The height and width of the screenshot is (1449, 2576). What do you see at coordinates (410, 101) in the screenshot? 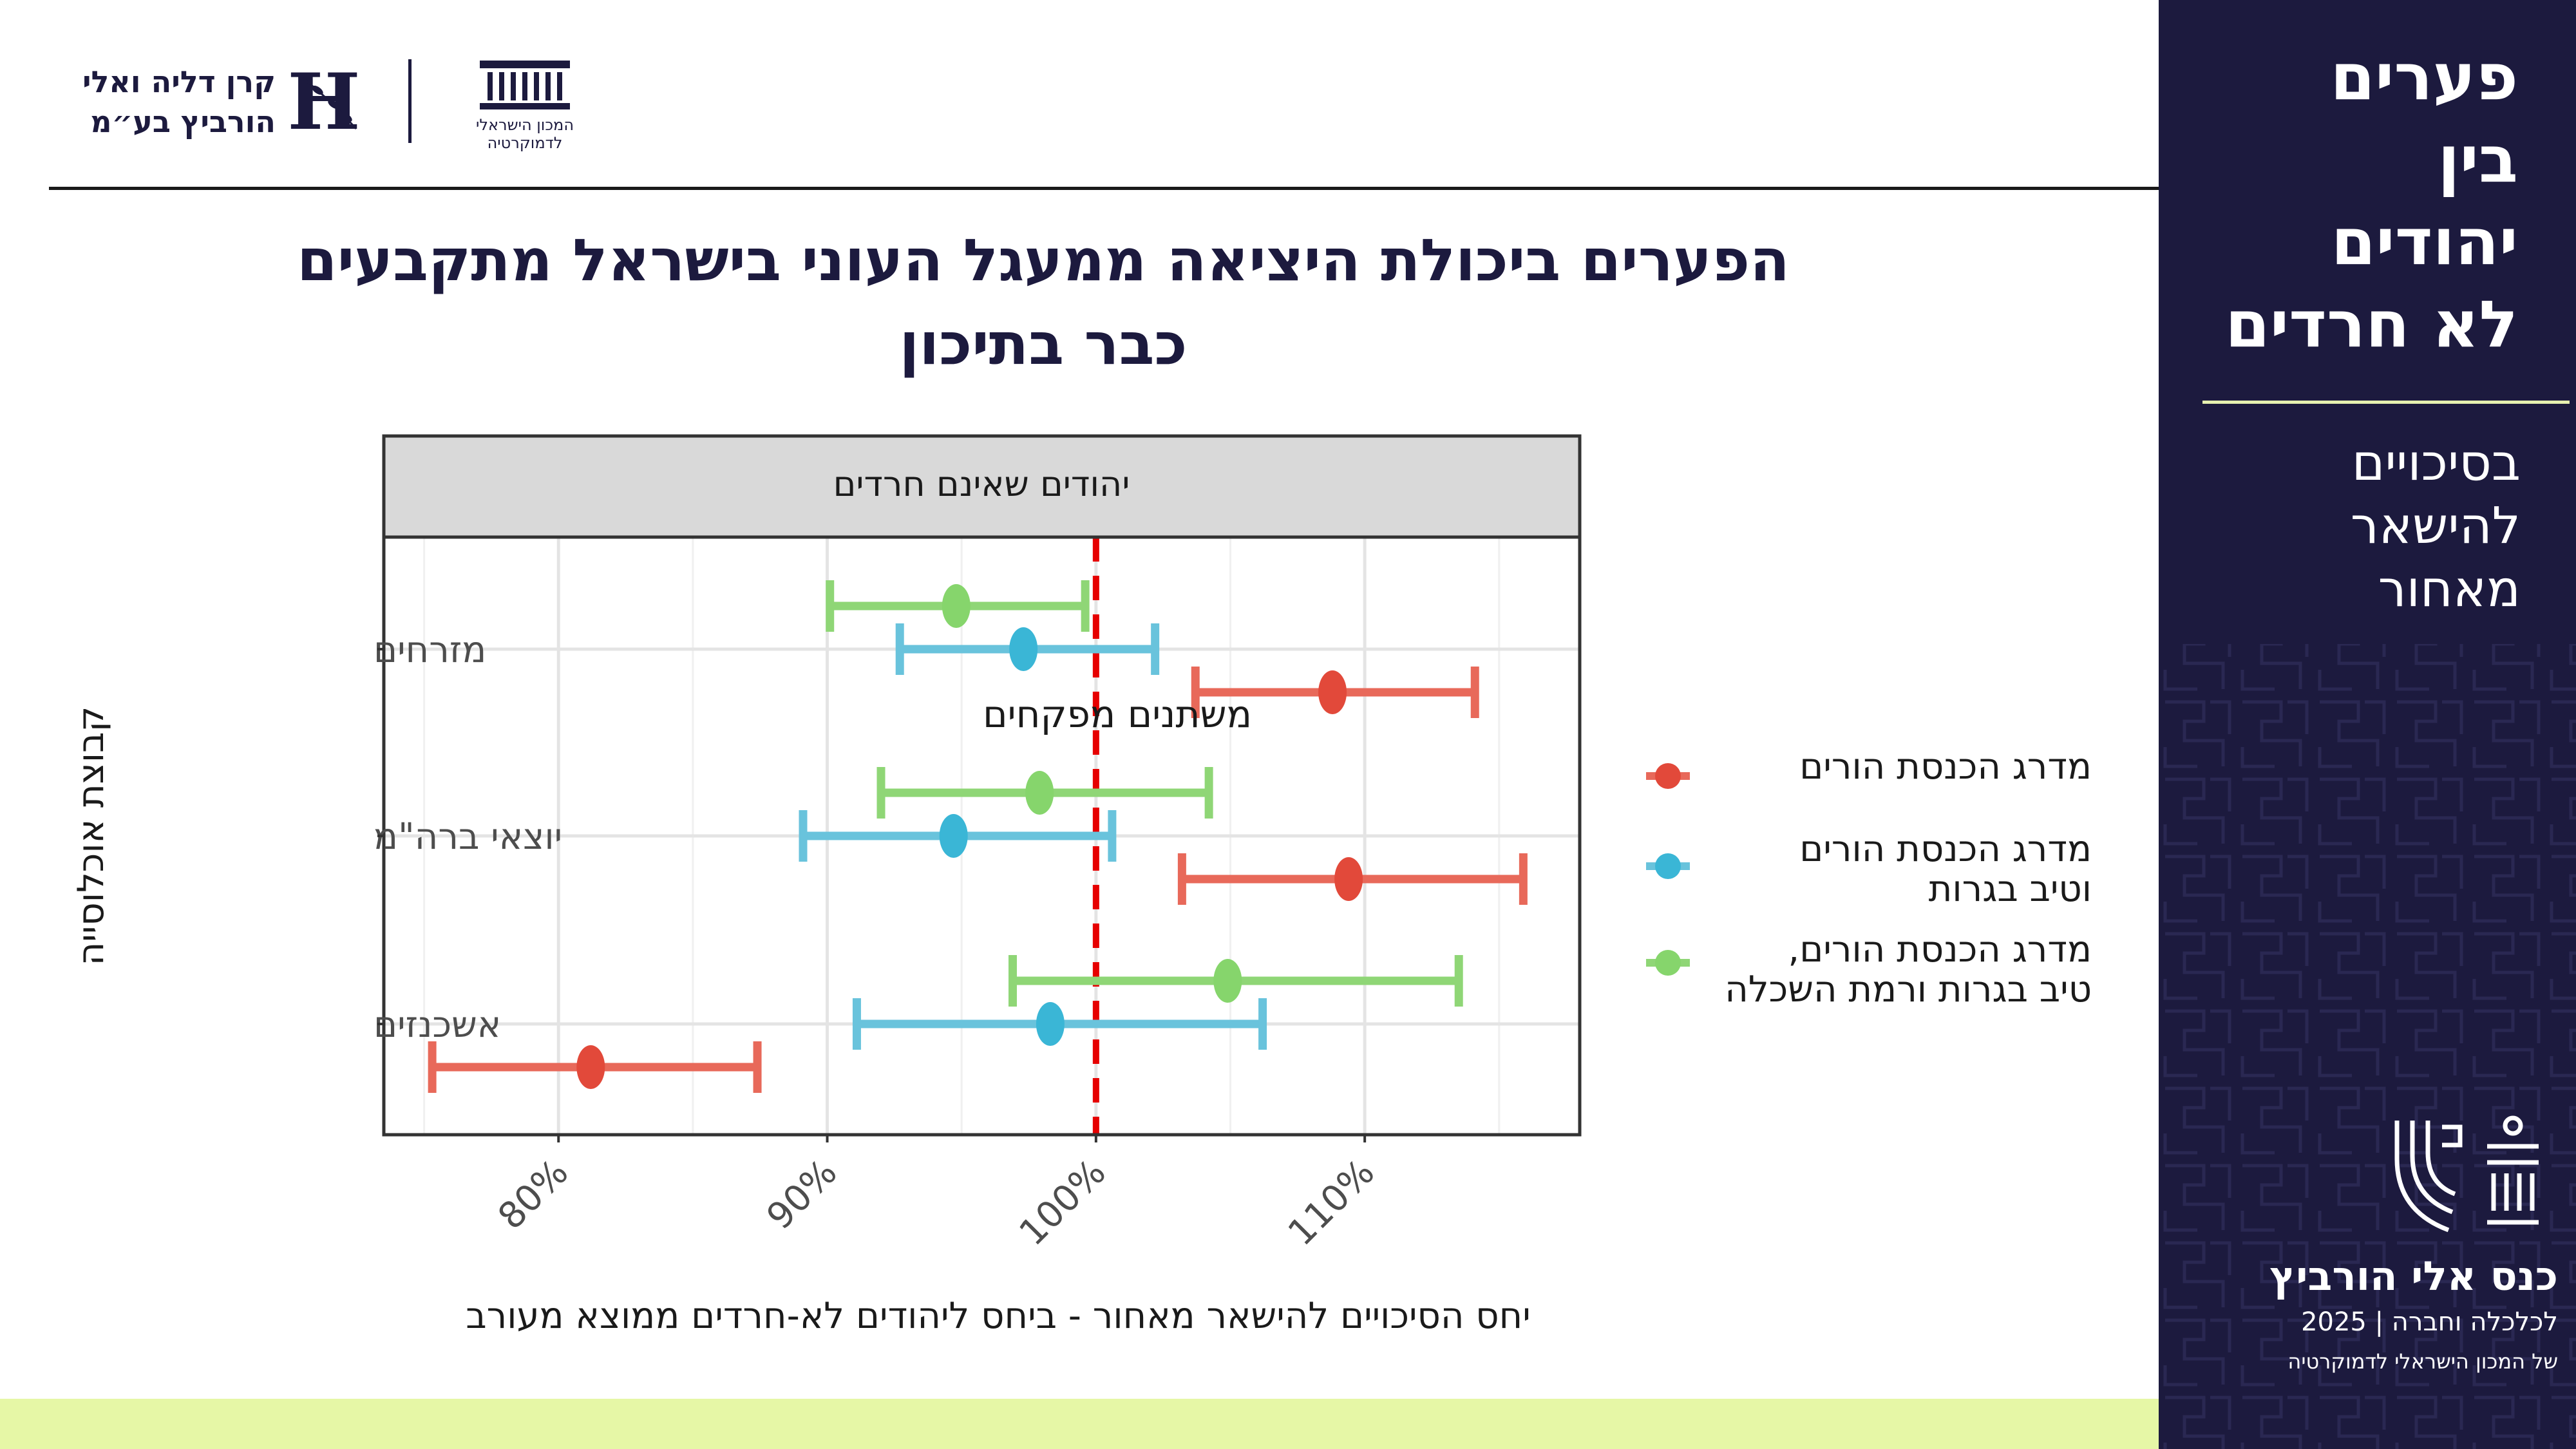
I see `logo-divider` at bounding box center [410, 101].